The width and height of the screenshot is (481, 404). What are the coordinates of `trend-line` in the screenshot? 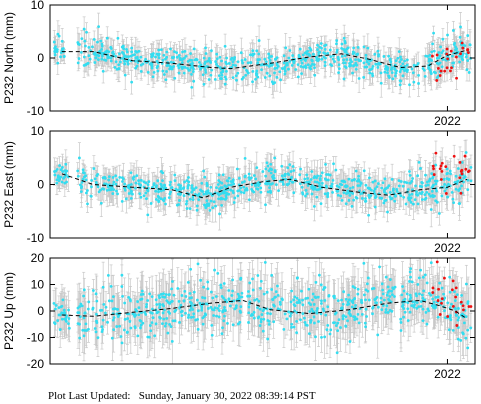 It's located at (264, 59).